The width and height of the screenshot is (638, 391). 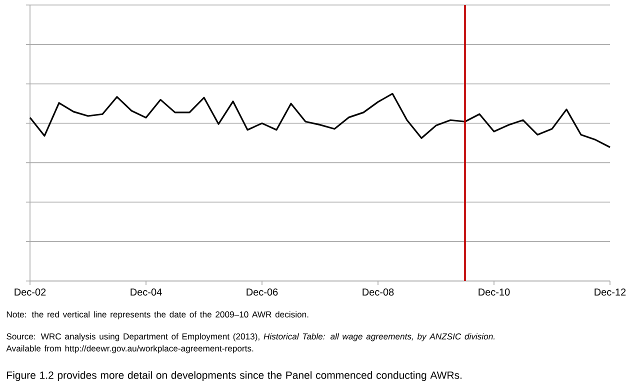 I want to click on x-tick-label: Dec-10, so click(x=494, y=292).